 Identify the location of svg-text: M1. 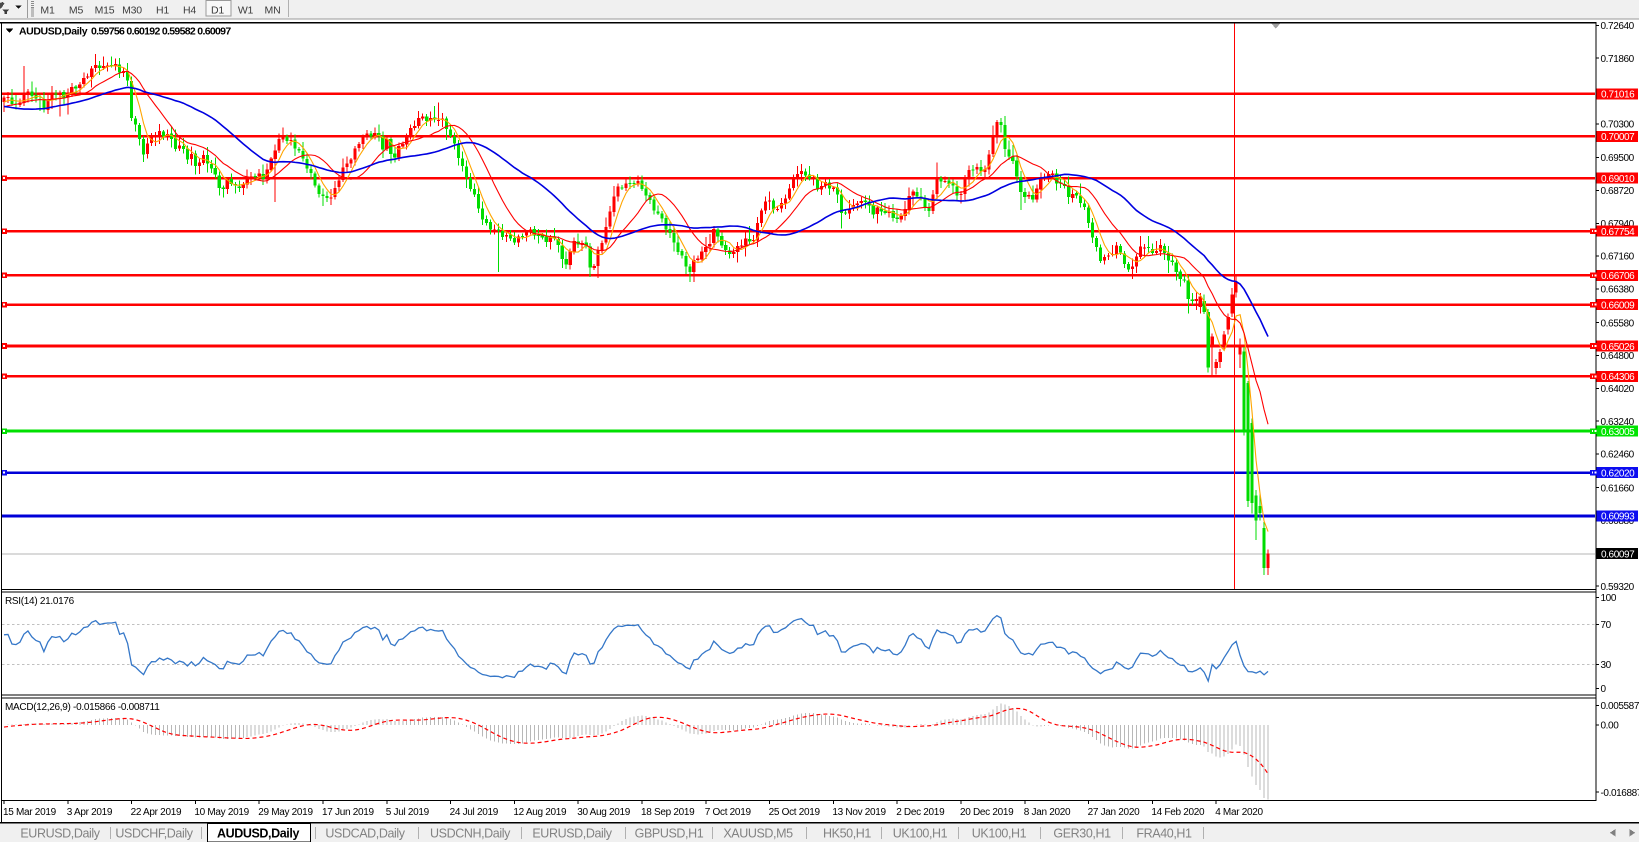
(47, 11).